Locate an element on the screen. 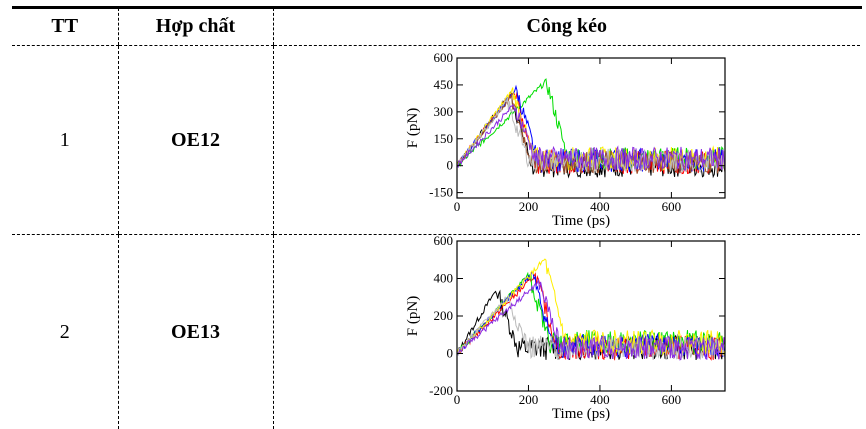 The image size is (866, 429). header-pulling-work: Công kéo is located at coordinates (566, 27).